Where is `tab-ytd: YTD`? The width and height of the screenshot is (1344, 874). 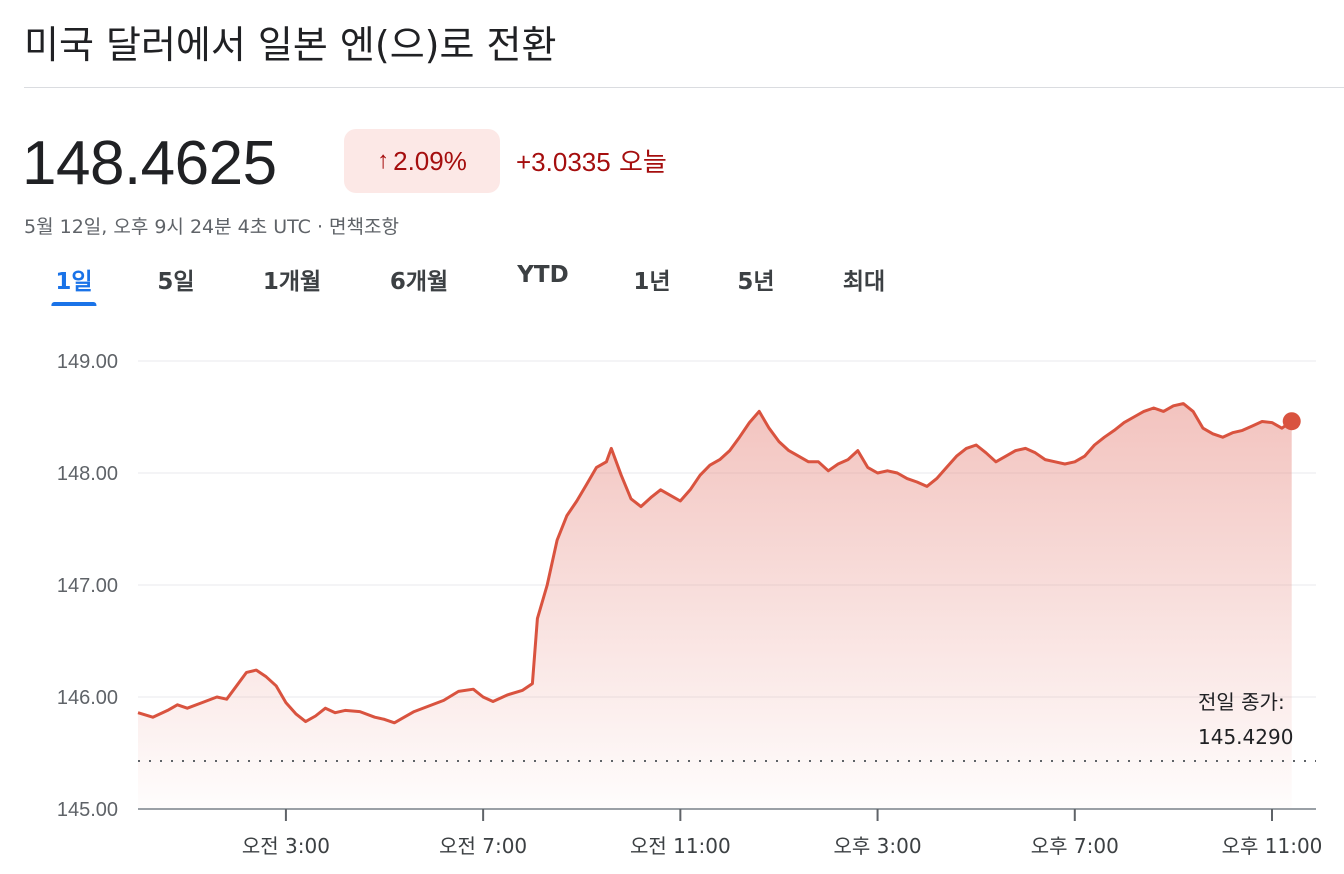 tab-ytd: YTD is located at coordinates (543, 275).